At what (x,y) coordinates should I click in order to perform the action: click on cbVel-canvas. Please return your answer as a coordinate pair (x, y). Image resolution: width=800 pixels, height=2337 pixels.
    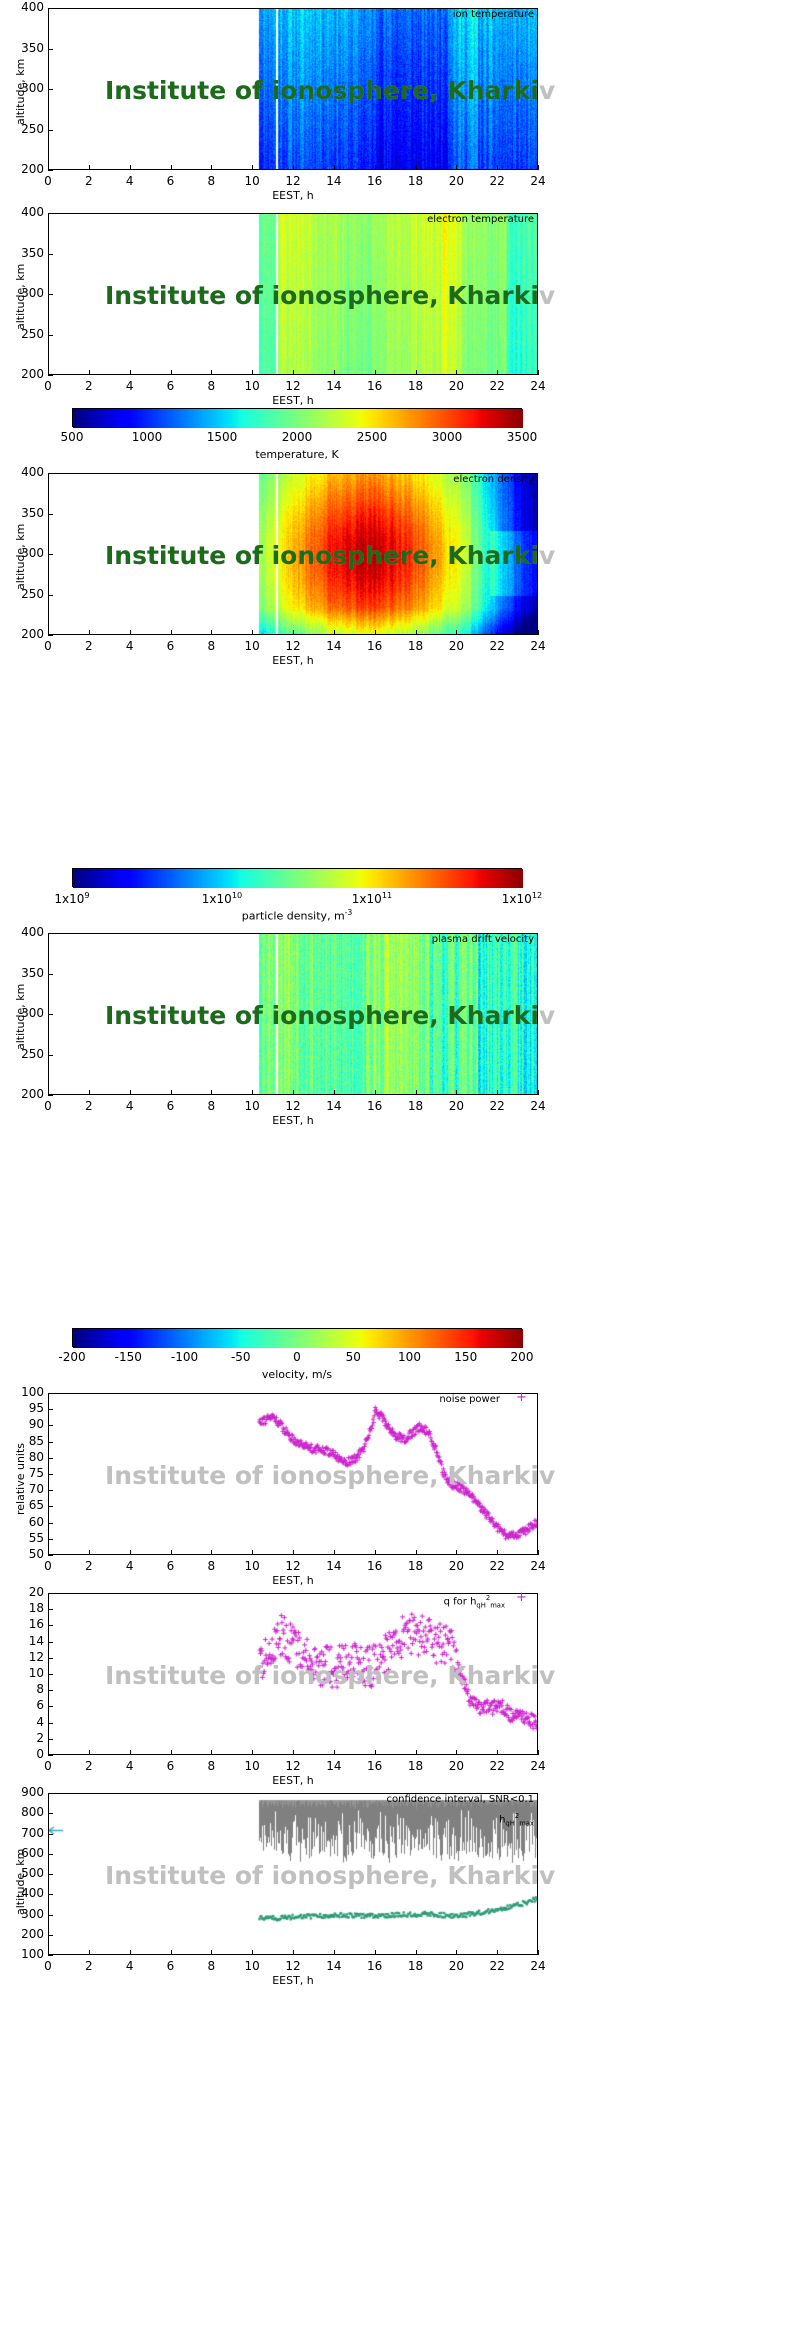
    Looking at the image, I should click on (298, 1338).